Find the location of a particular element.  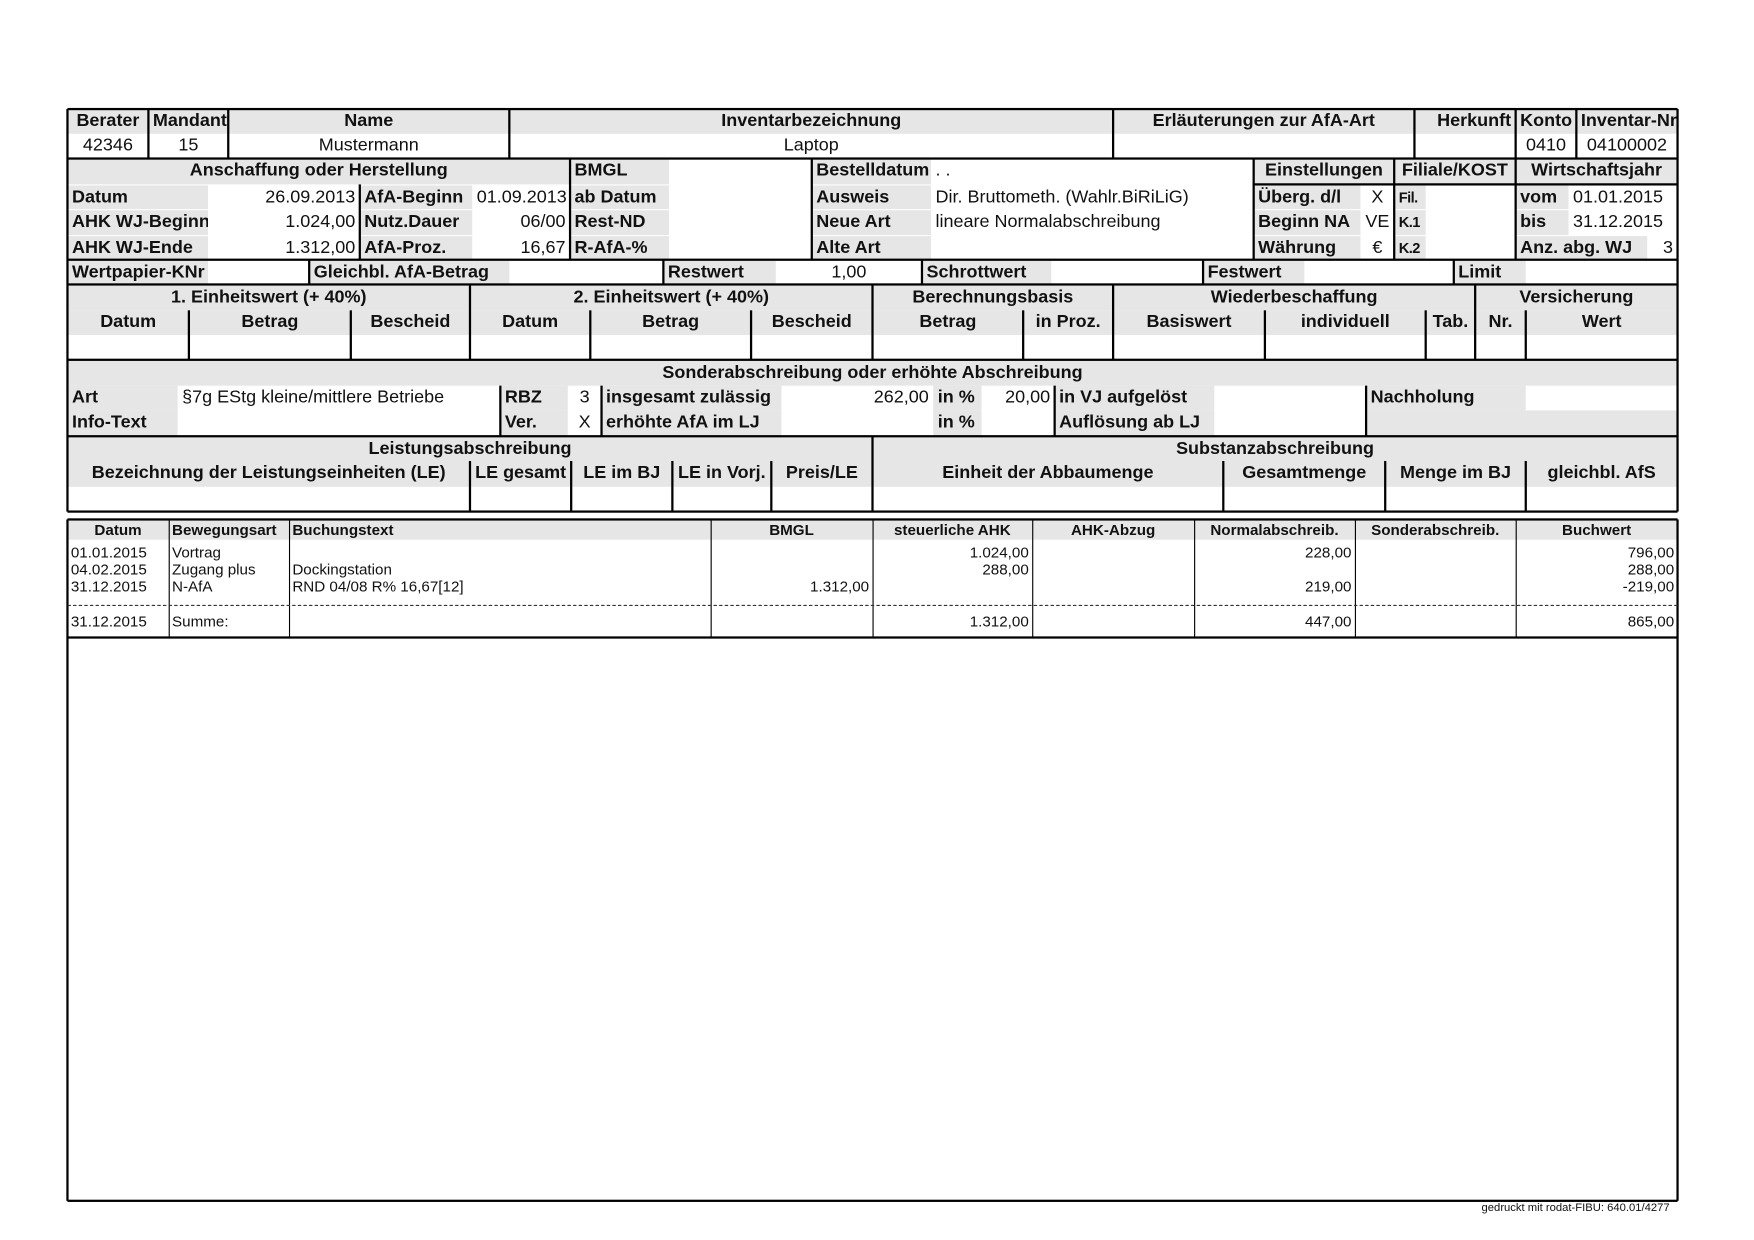

e-cols-11: Nr. is located at coordinates (1500, 323).